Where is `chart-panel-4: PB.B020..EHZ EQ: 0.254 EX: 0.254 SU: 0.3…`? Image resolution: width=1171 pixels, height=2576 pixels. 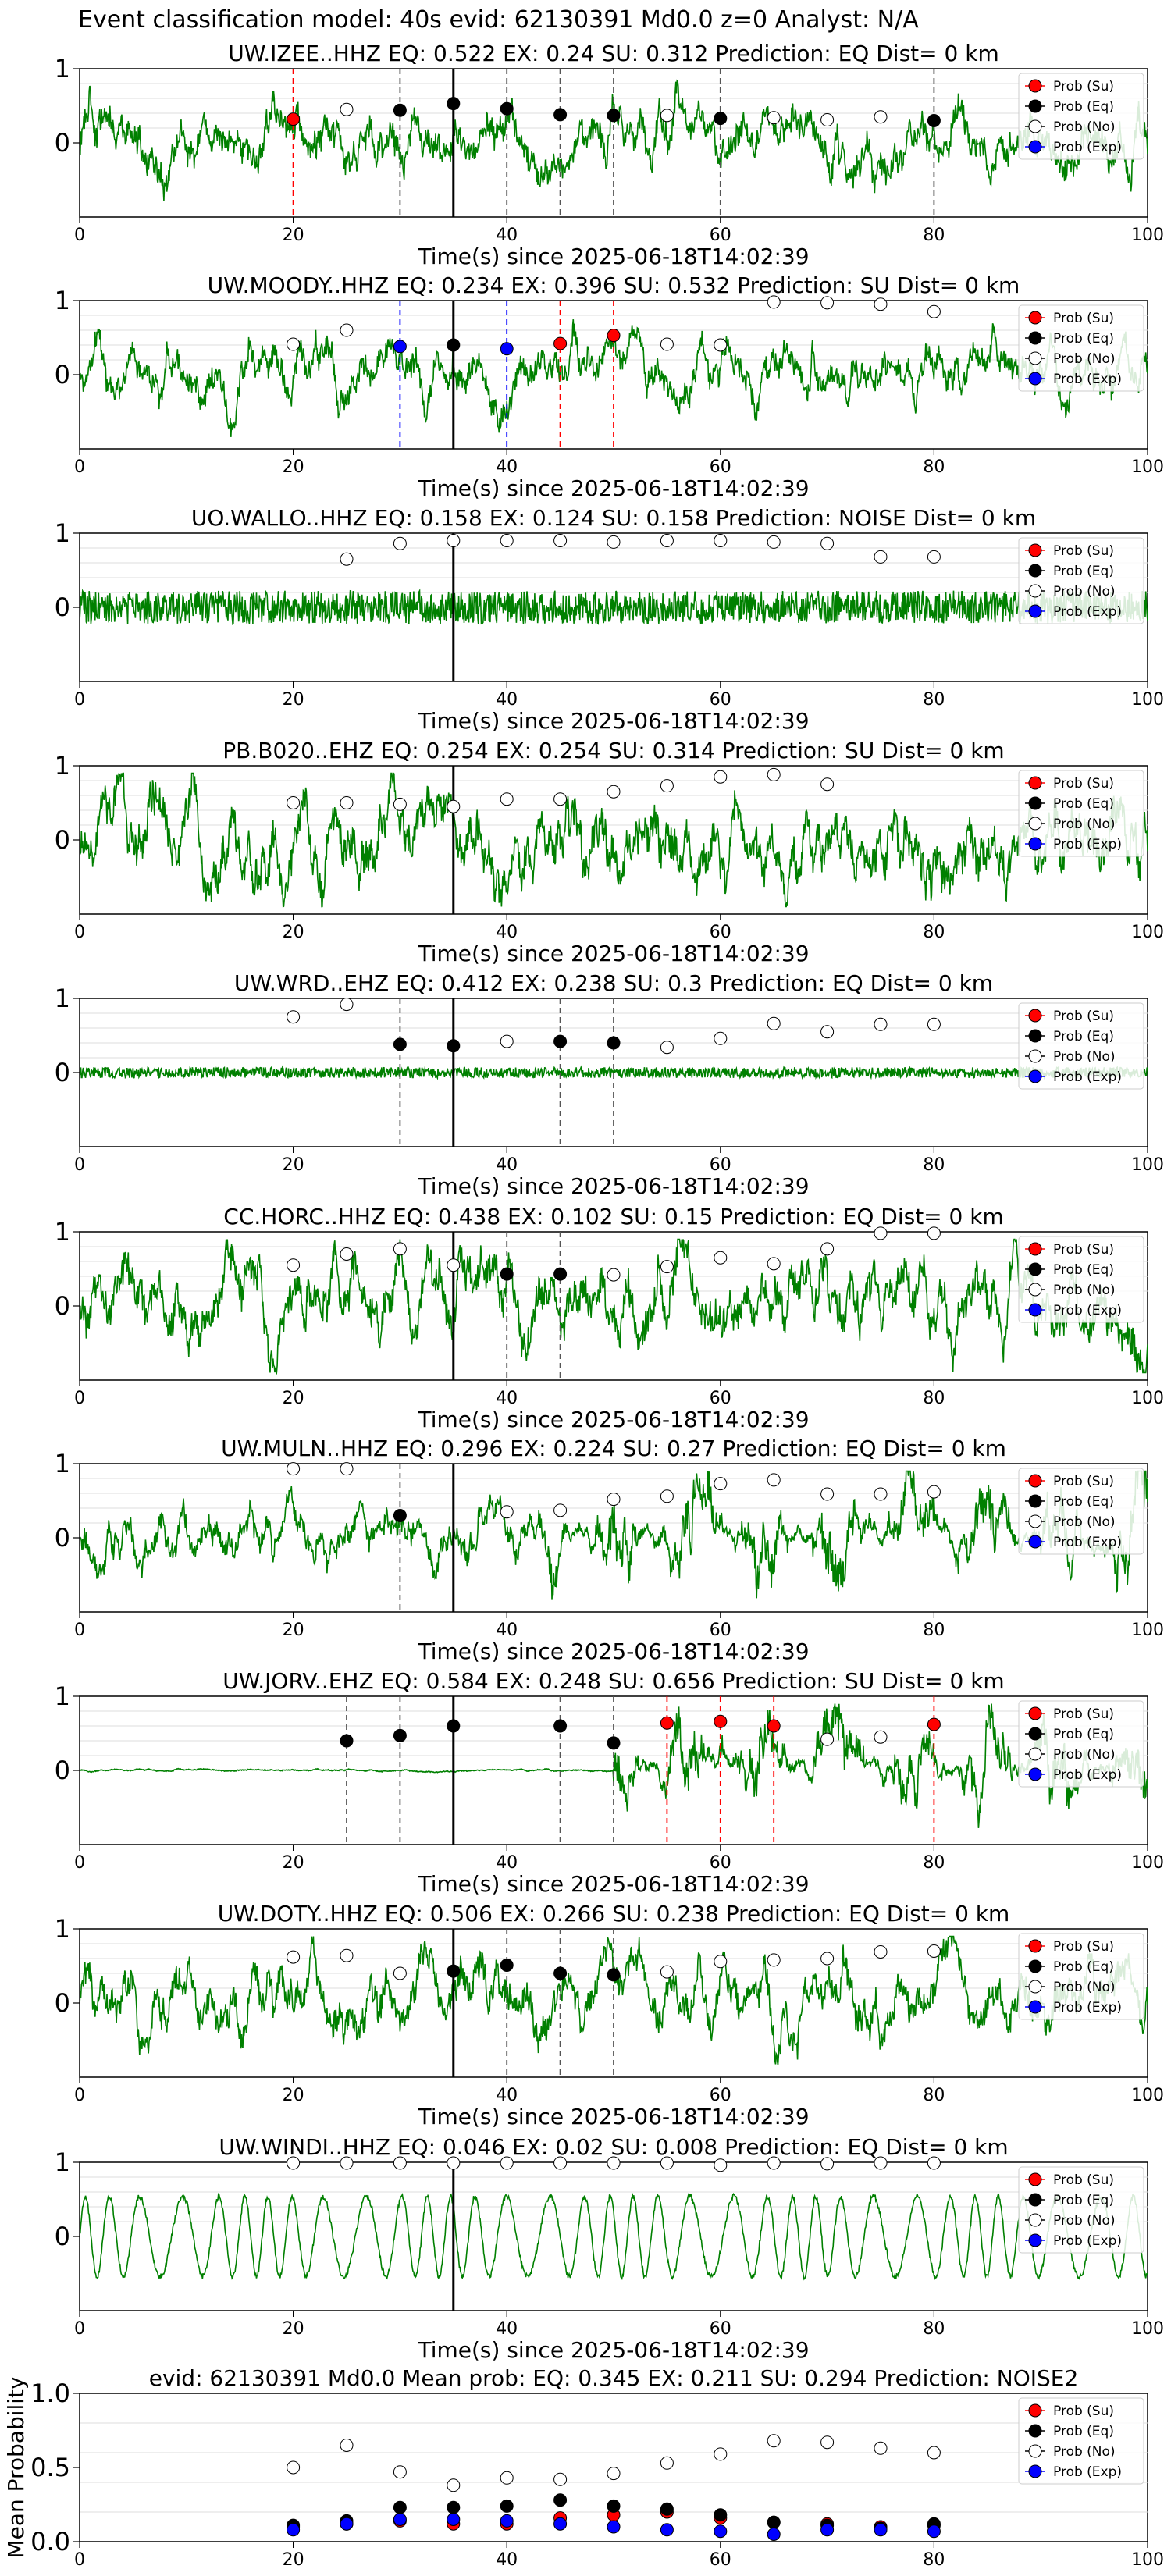 chart-panel-4: PB.B020..EHZ EQ: 0.254 EX: 0.254 SU: 0.3… is located at coordinates (609, 852).